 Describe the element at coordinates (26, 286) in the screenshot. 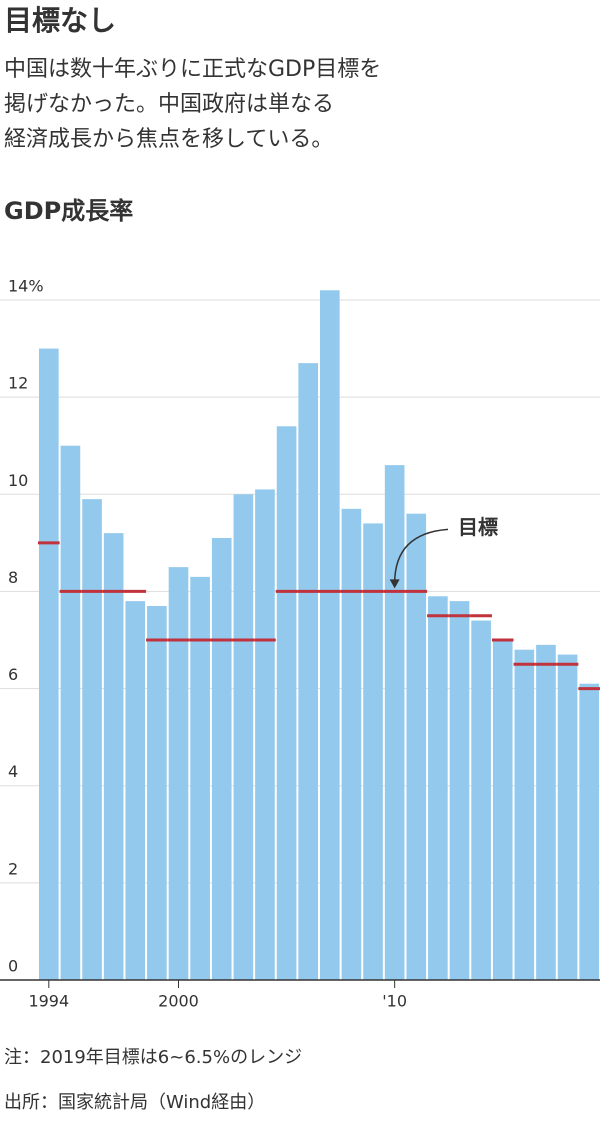

I see `y-tick-label: 14%` at that location.